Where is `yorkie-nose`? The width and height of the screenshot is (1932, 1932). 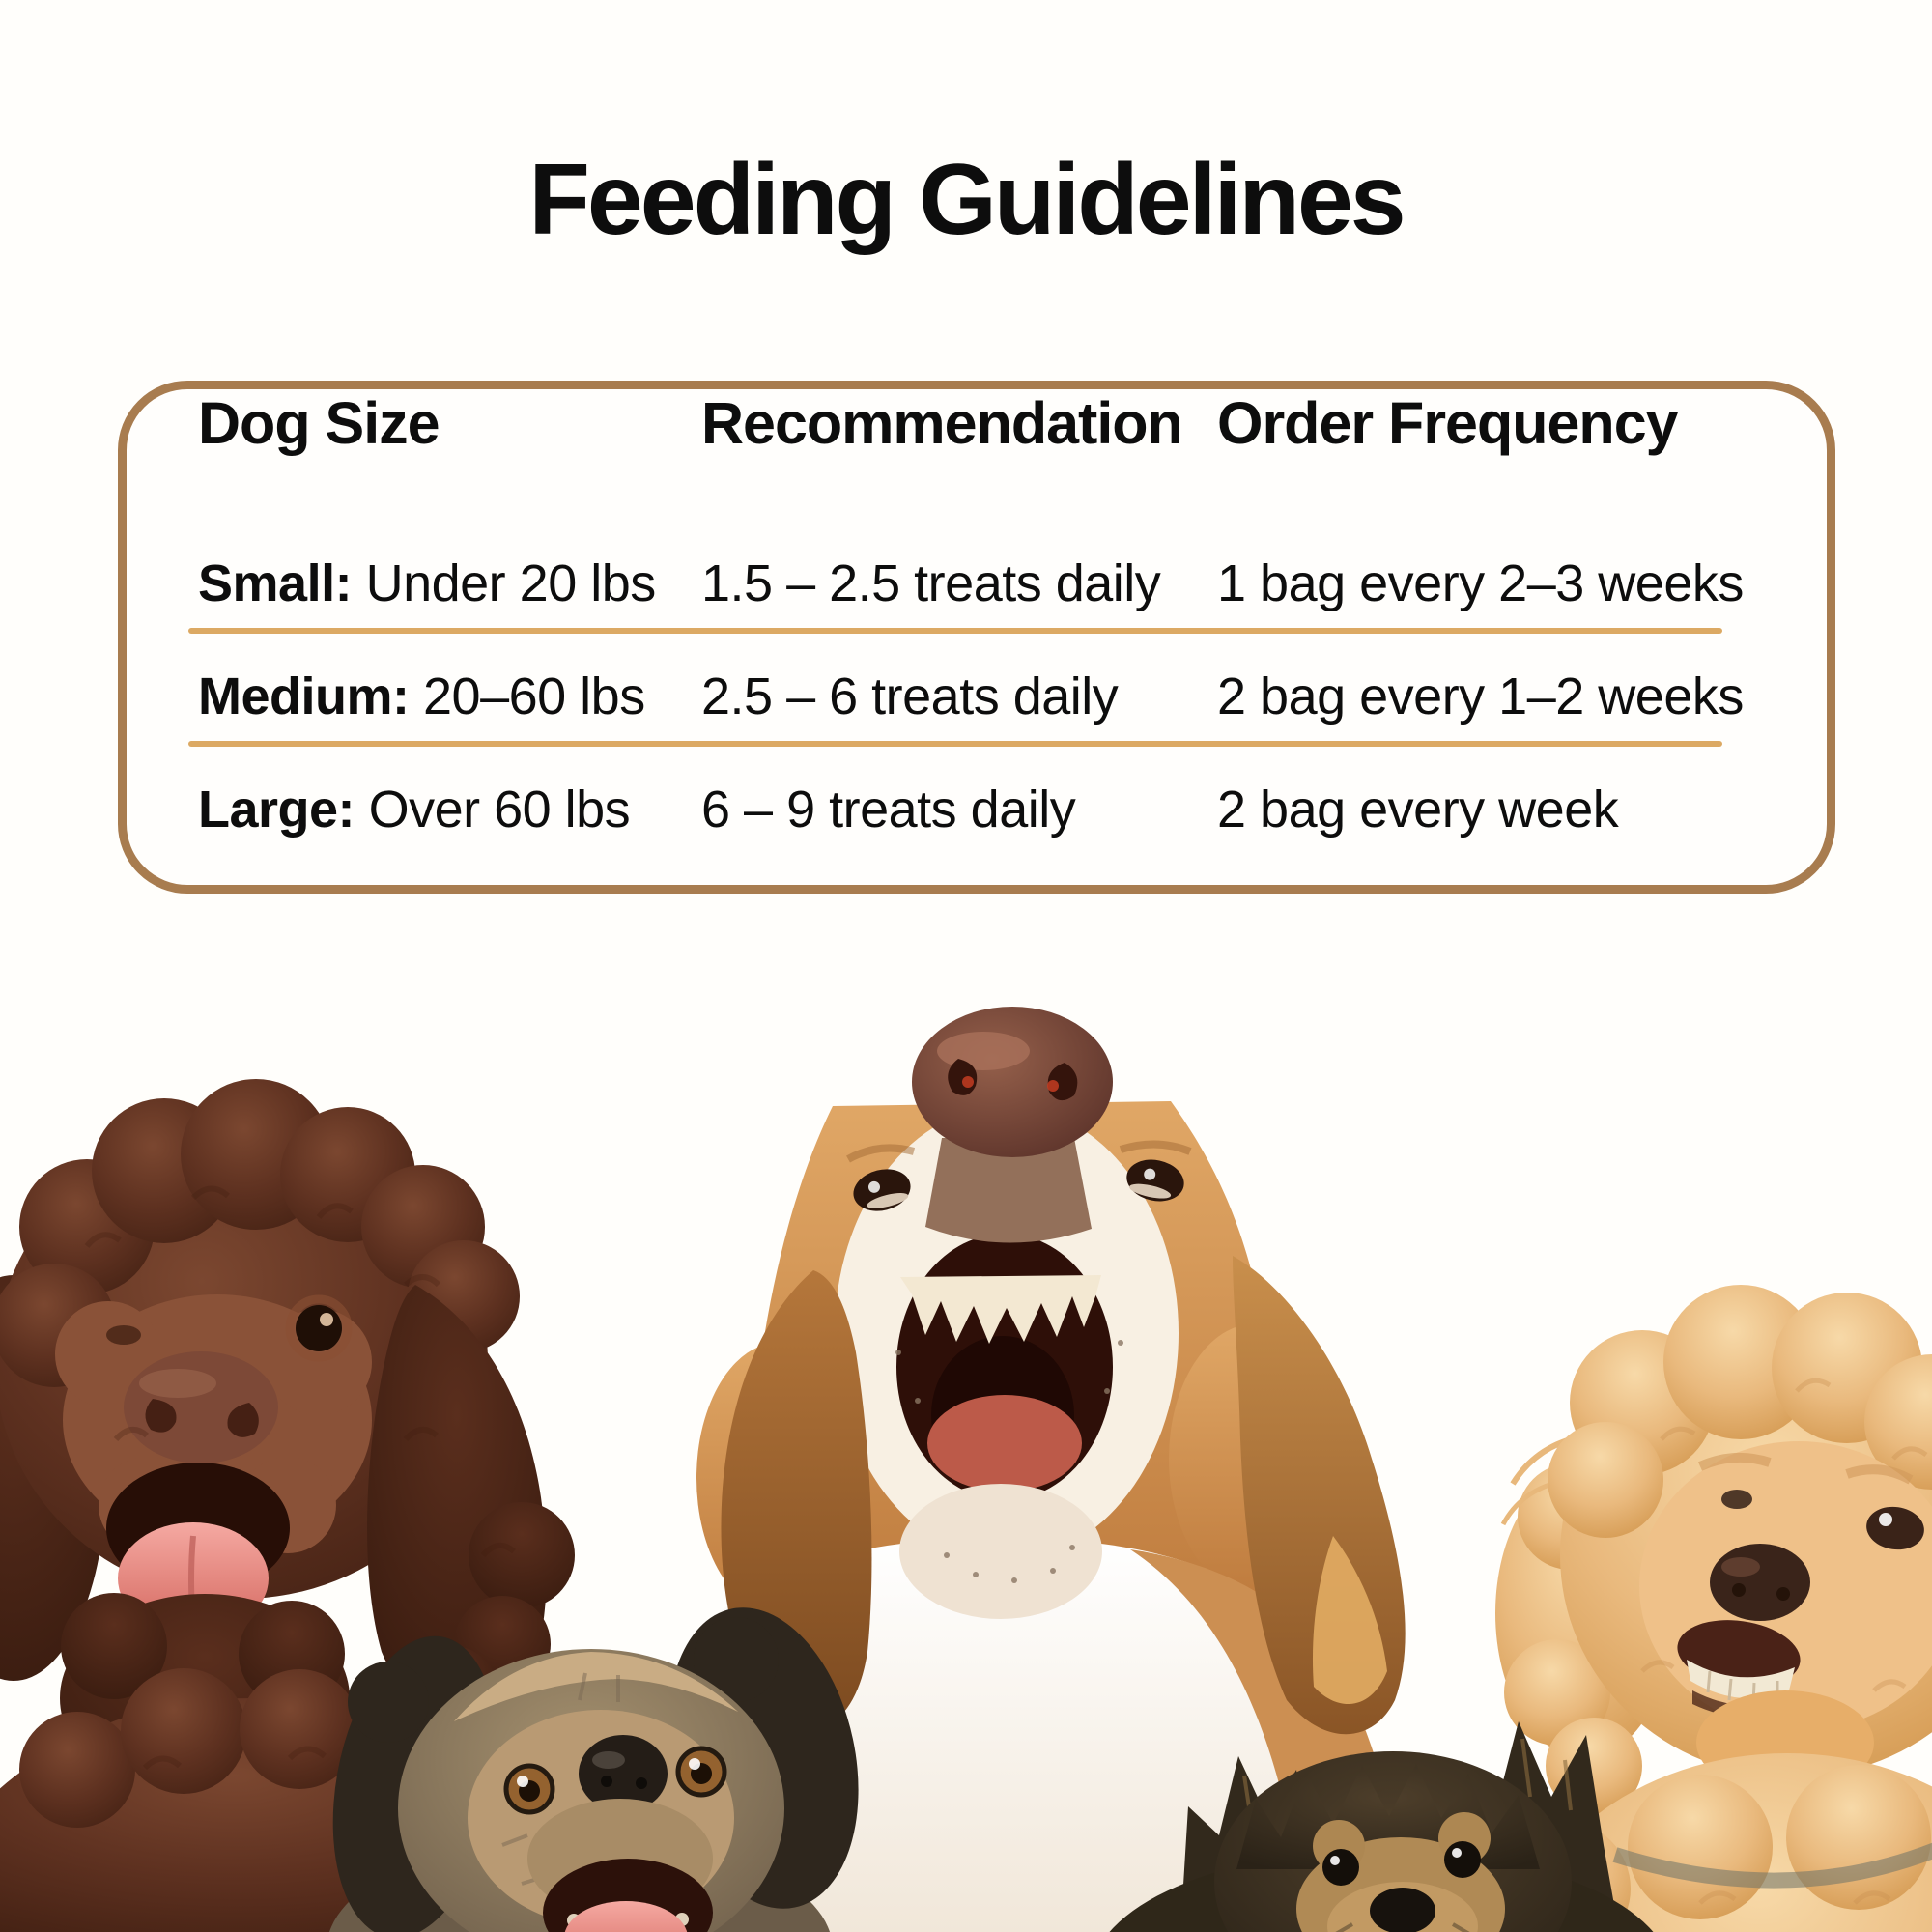
yorkie-nose is located at coordinates (1402, 1910).